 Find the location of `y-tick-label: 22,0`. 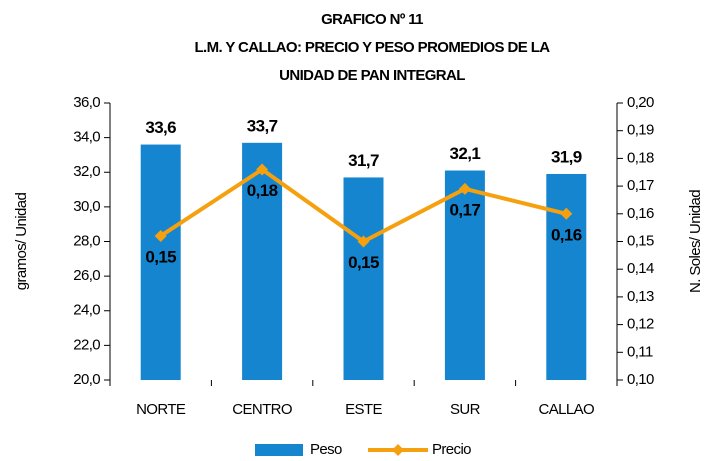

y-tick-label: 22,0 is located at coordinates (86, 344).